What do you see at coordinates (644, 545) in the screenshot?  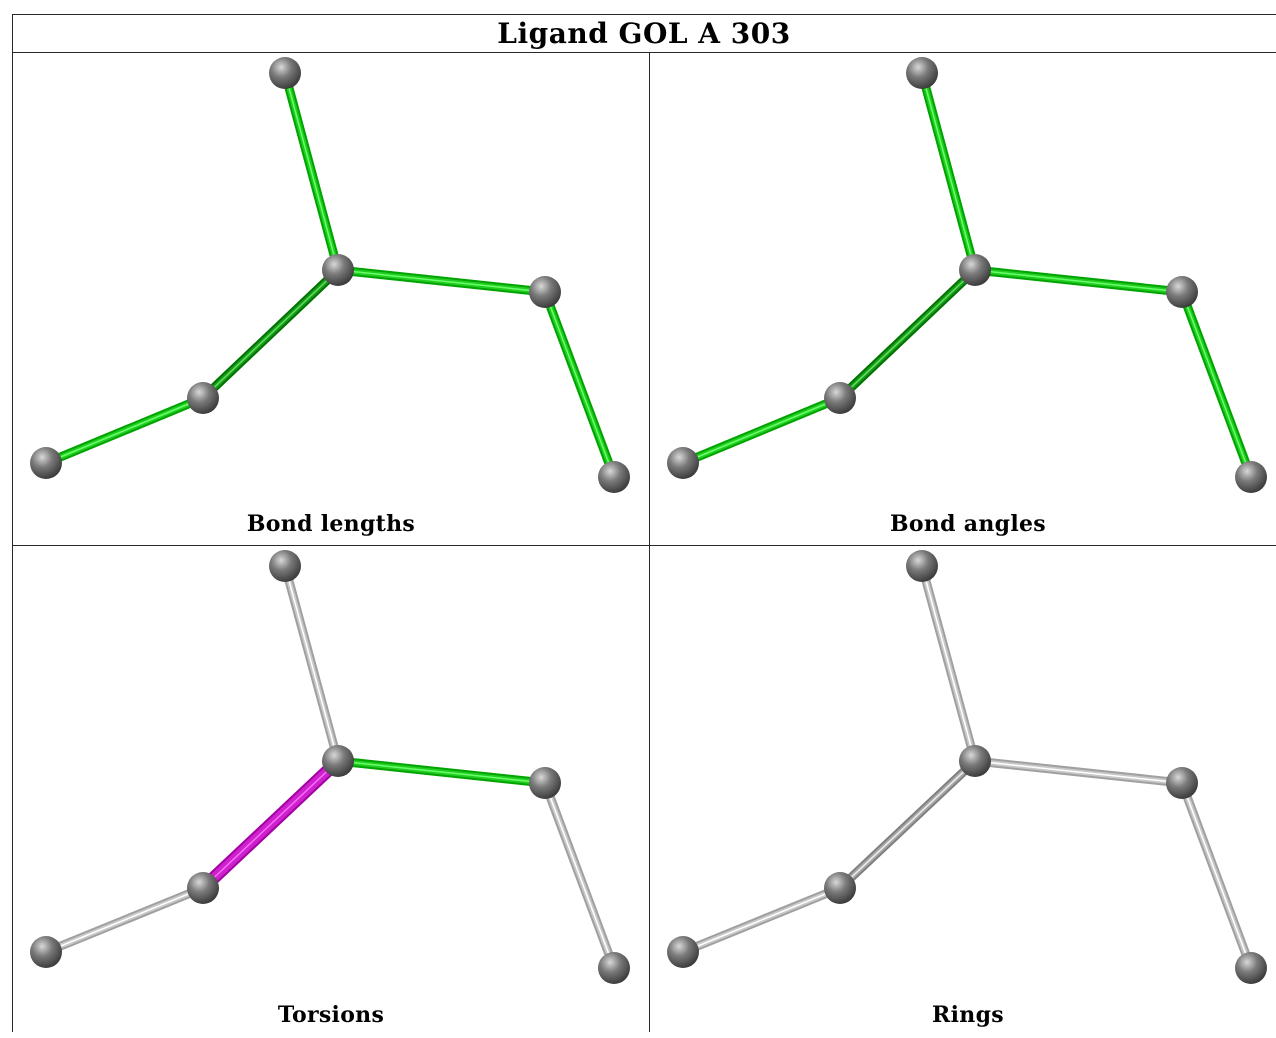 I see `row-divider` at bounding box center [644, 545].